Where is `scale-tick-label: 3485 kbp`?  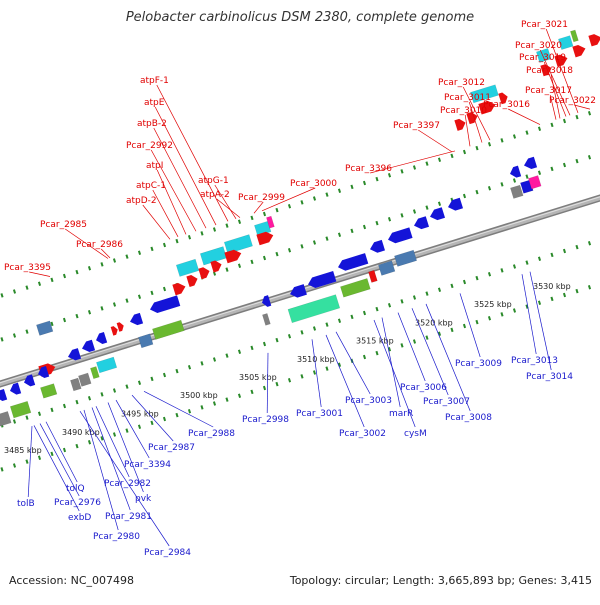 scale-tick-label: 3485 kbp is located at coordinates (23, 450).